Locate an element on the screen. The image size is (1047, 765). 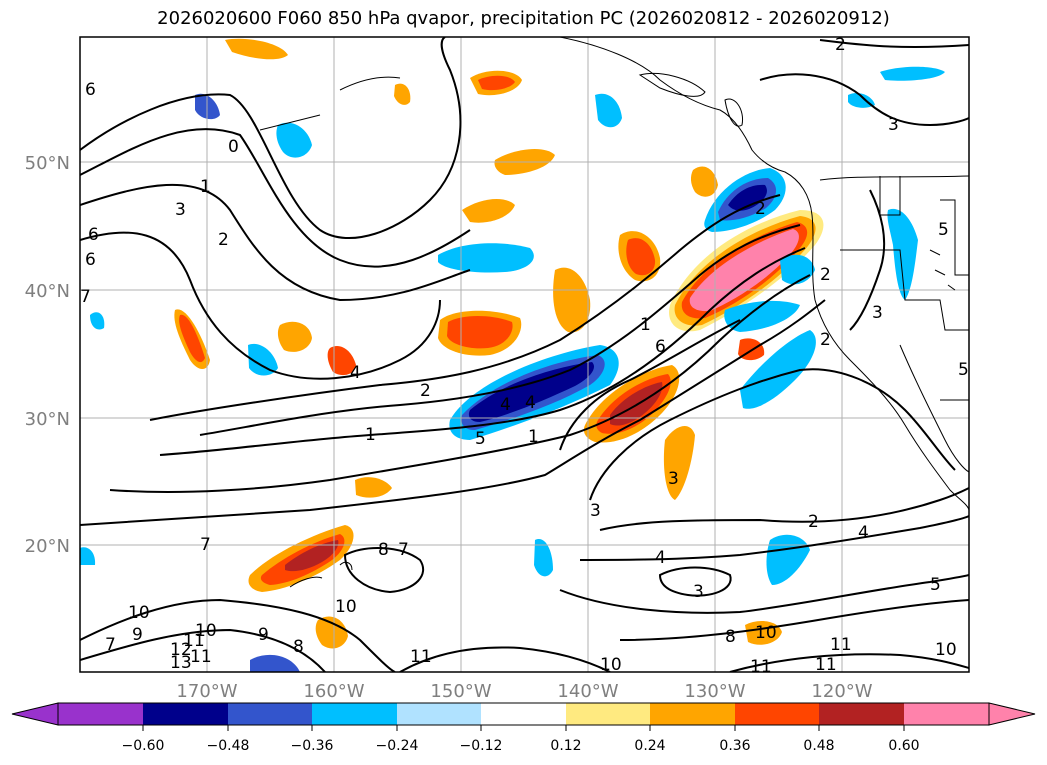
colorbar-ticks is located at coordinates (523, 728).